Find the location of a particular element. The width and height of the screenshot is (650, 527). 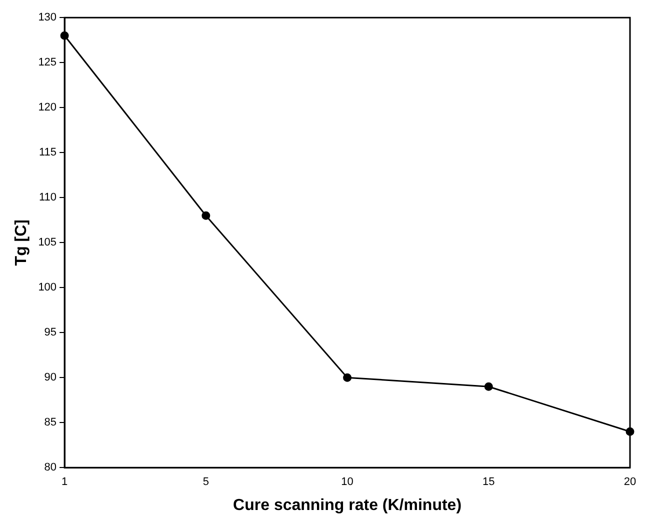

y-tick-label: 90 is located at coordinates (50, 378).